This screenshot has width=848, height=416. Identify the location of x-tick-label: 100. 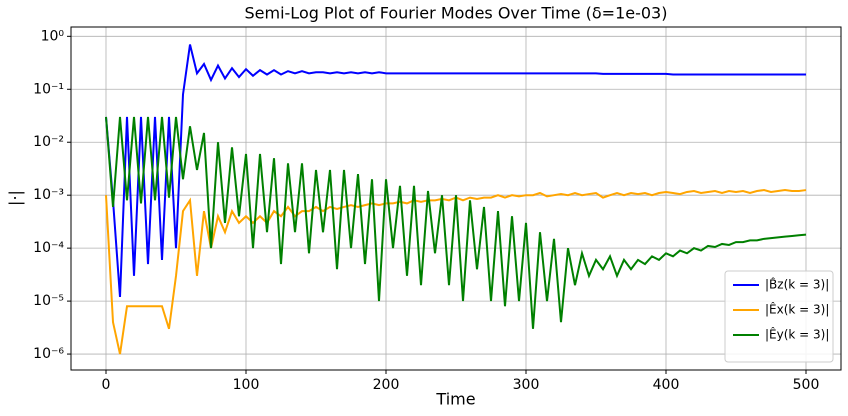
(246, 385).